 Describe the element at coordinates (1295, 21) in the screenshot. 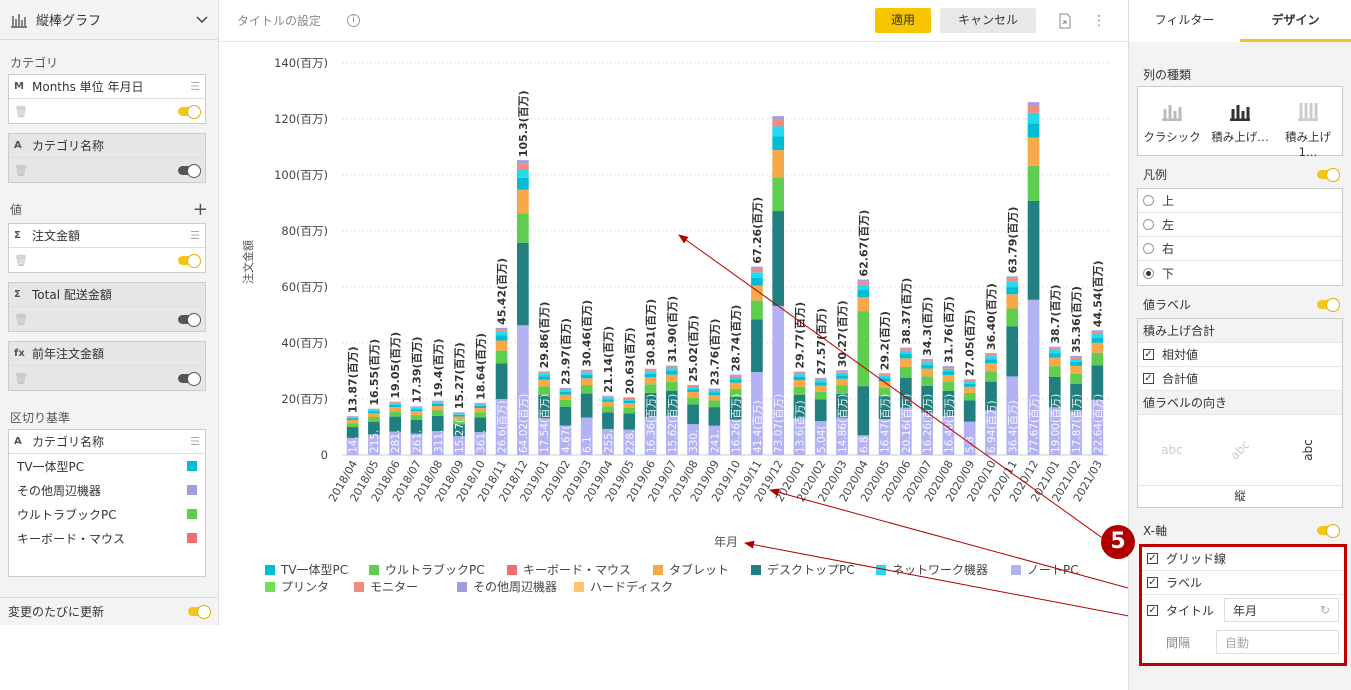

I see `tab-design: デザイン` at that location.